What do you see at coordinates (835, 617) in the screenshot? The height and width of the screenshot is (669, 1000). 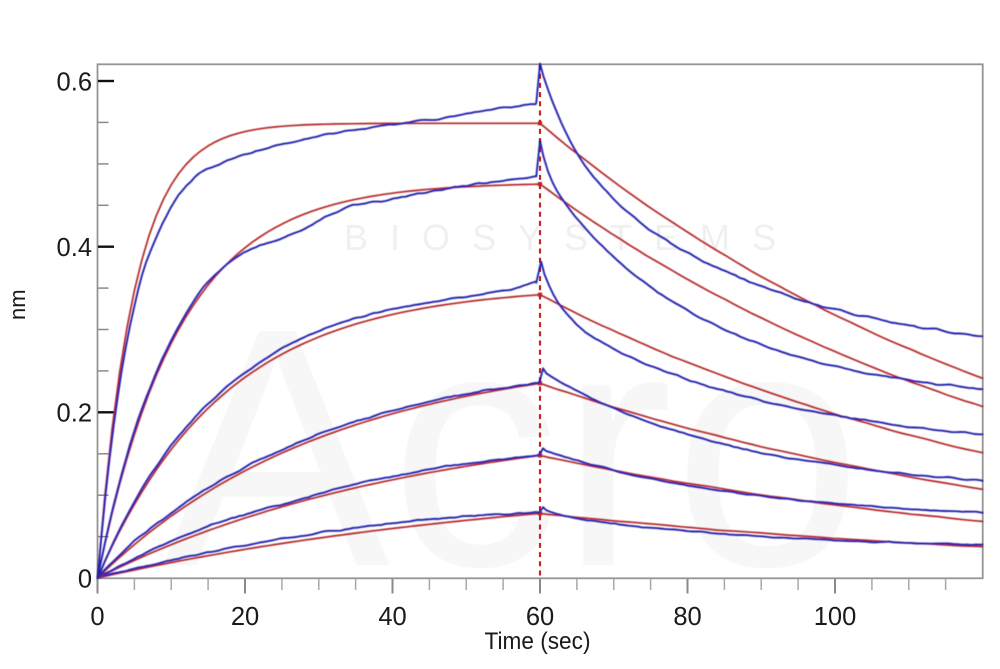 I see `svg-text: 100` at bounding box center [835, 617].